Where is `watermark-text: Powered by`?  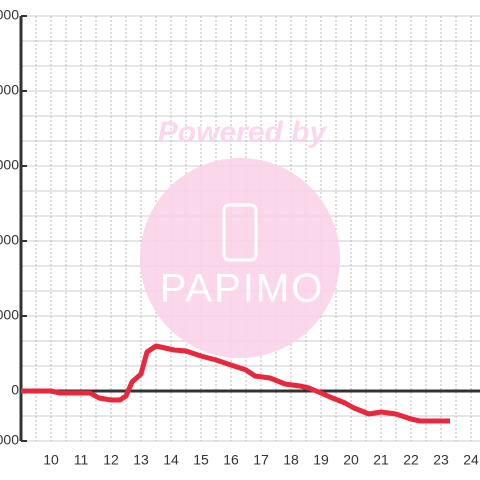 watermark-text: Powered by is located at coordinates (243, 132).